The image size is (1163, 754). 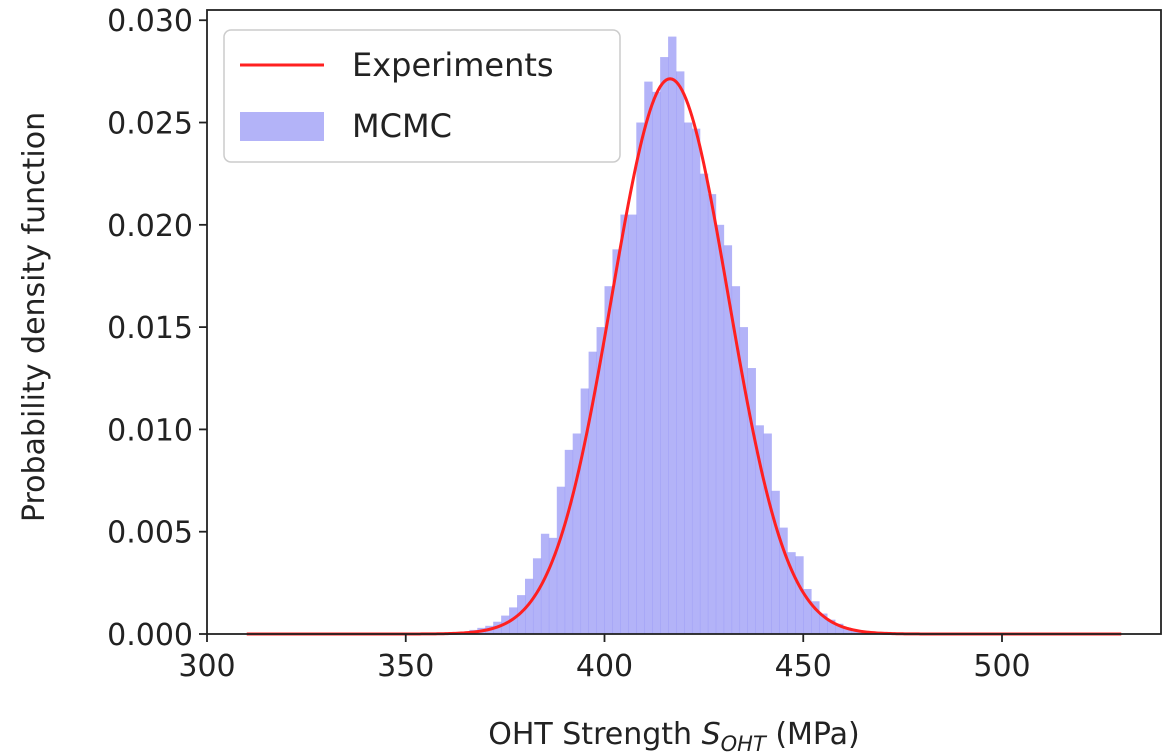 What do you see at coordinates (150, 533) in the screenshot?
I see `y-tick-label: 0.005` at bounding box center [150, 533].